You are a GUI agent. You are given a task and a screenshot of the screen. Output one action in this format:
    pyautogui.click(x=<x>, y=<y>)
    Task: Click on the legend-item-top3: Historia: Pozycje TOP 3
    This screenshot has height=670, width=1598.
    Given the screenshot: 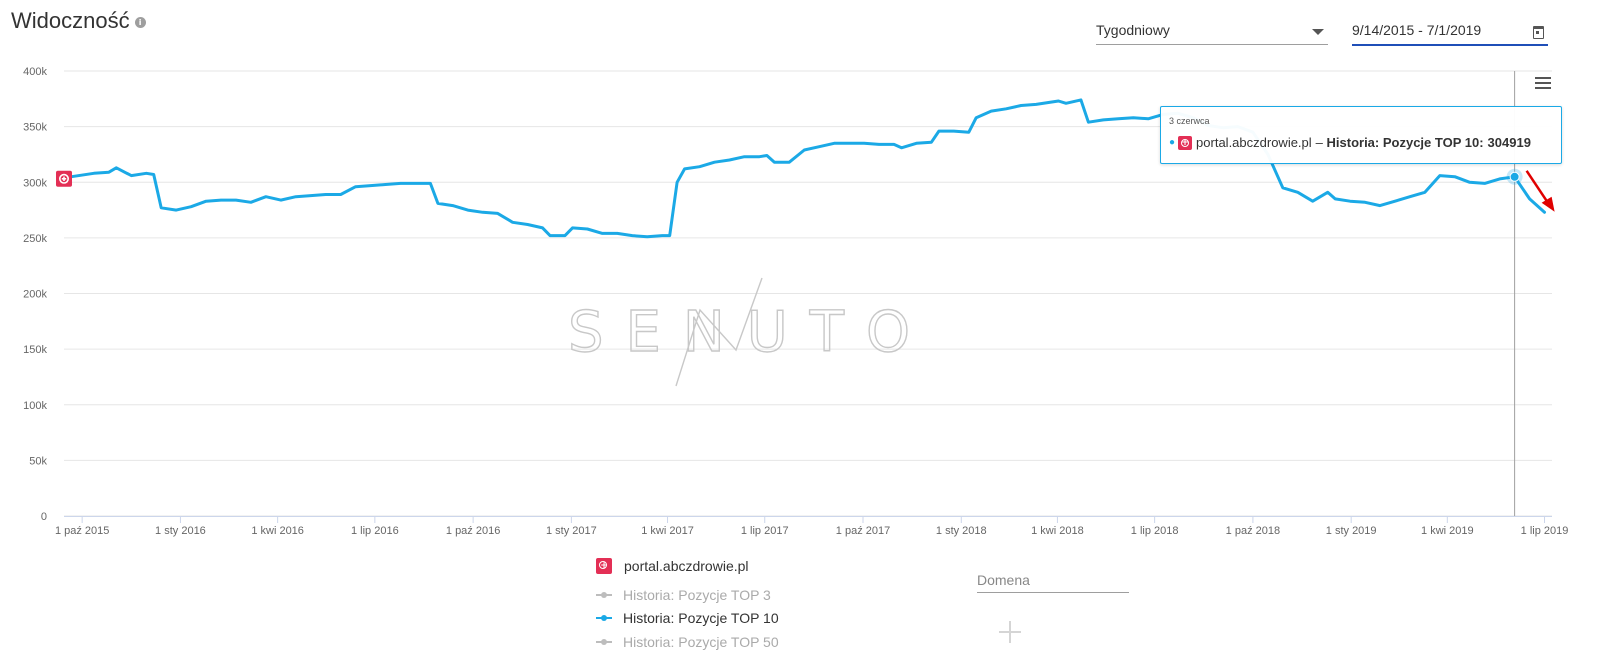 What is the action you would take?
    pyautogui.click(x=683, y=595)
    